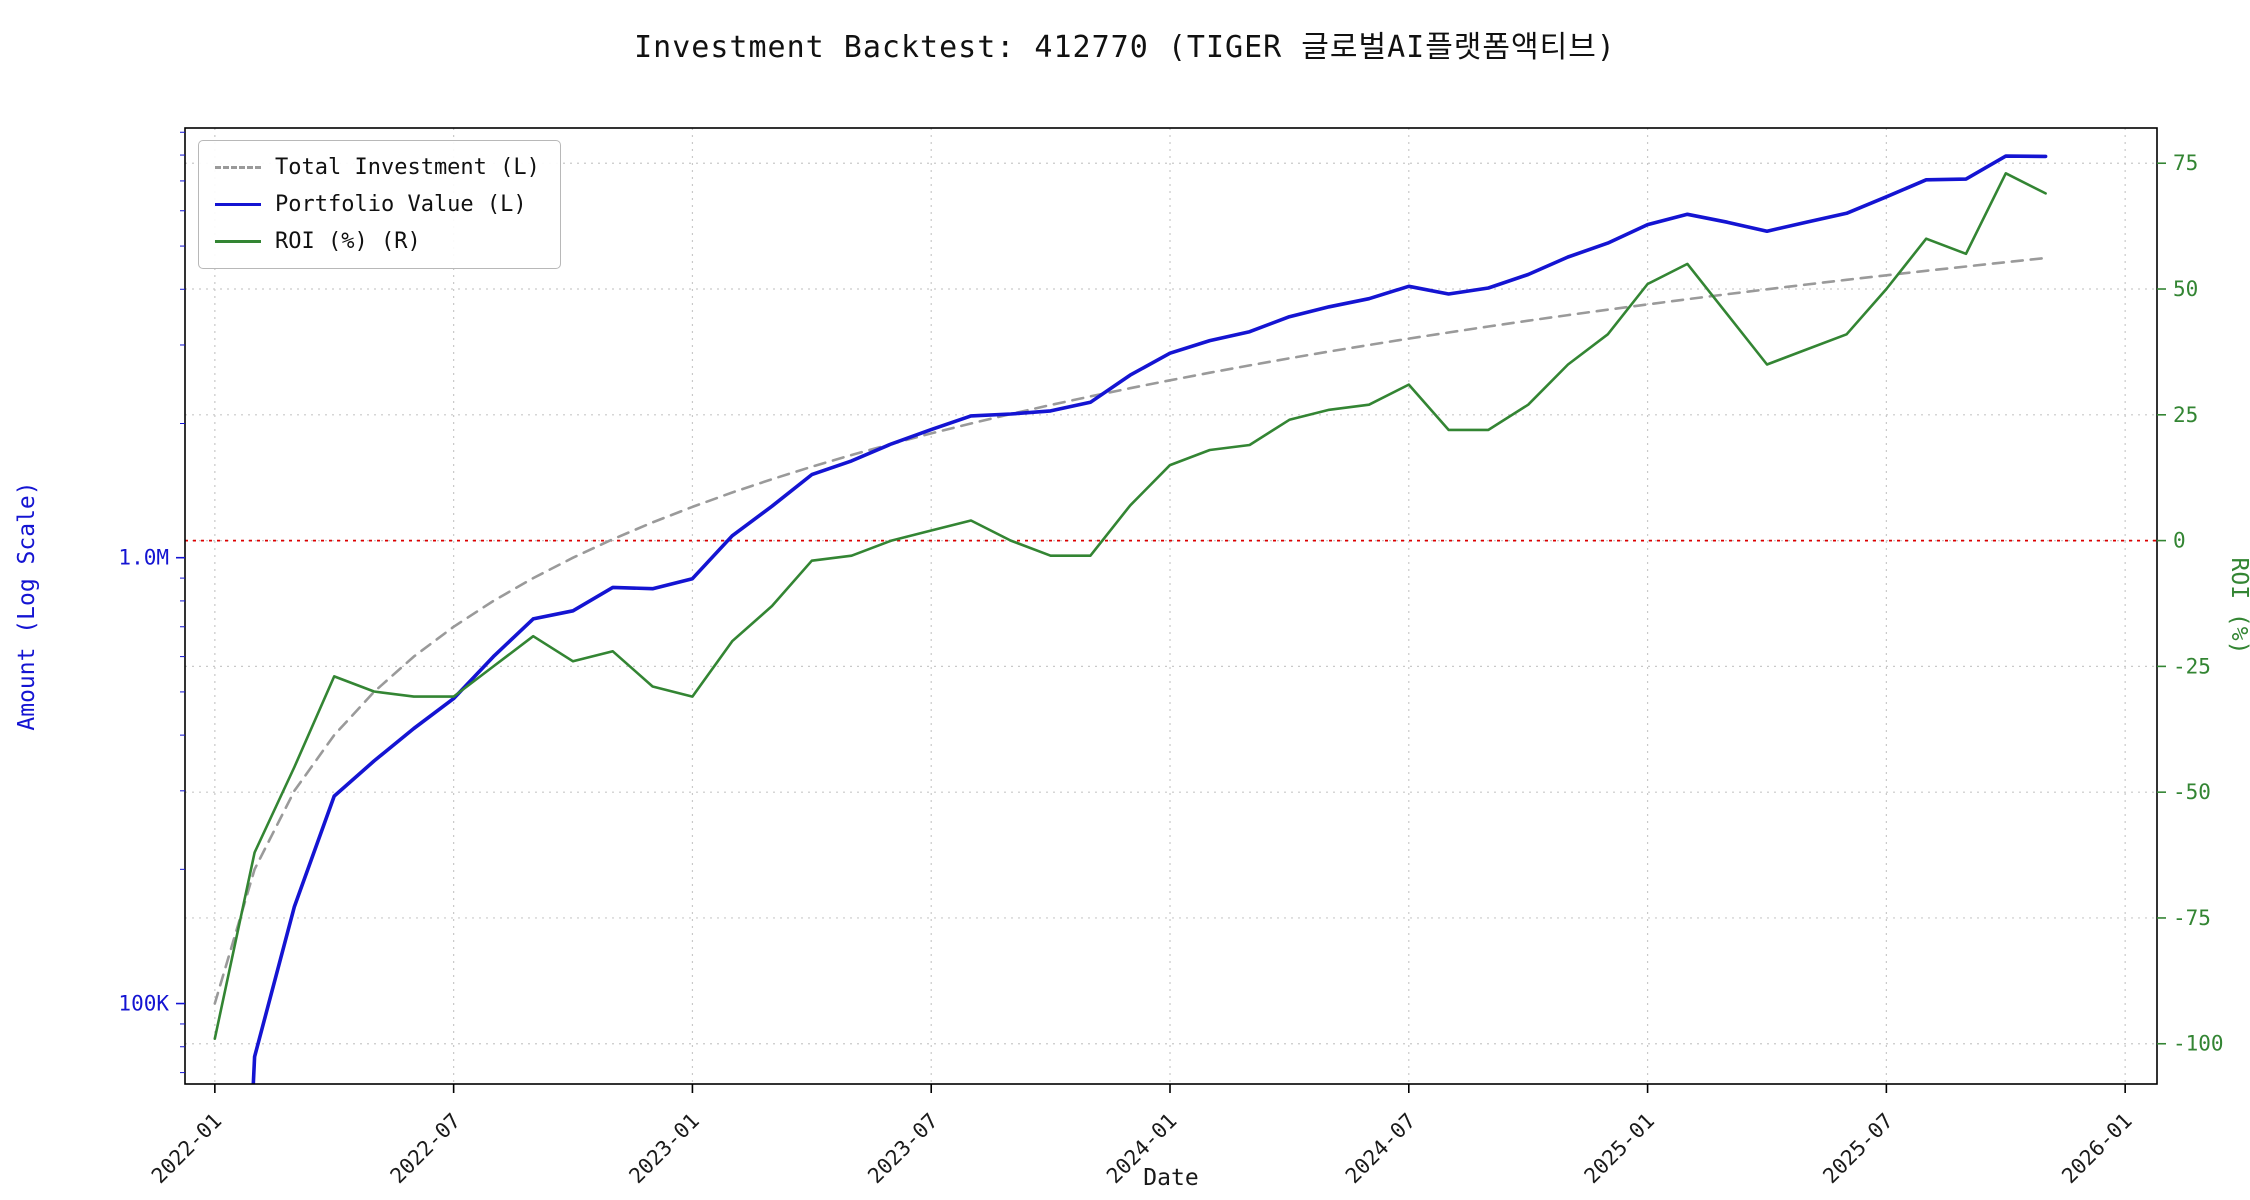 This screenshot has height=1200, width=2250. I want to click on y-right-tick-label: -100, so click(2198, 1044).